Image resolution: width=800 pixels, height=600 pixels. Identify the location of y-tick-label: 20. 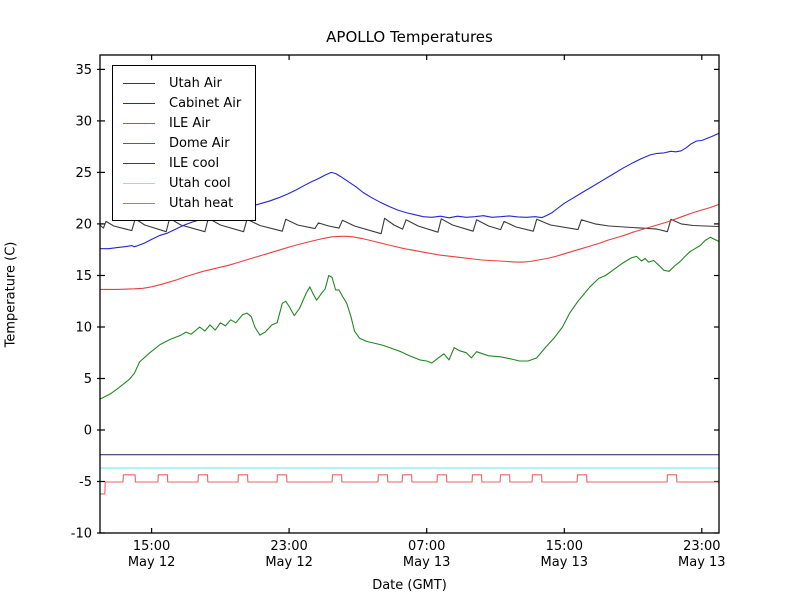
(83, 224).